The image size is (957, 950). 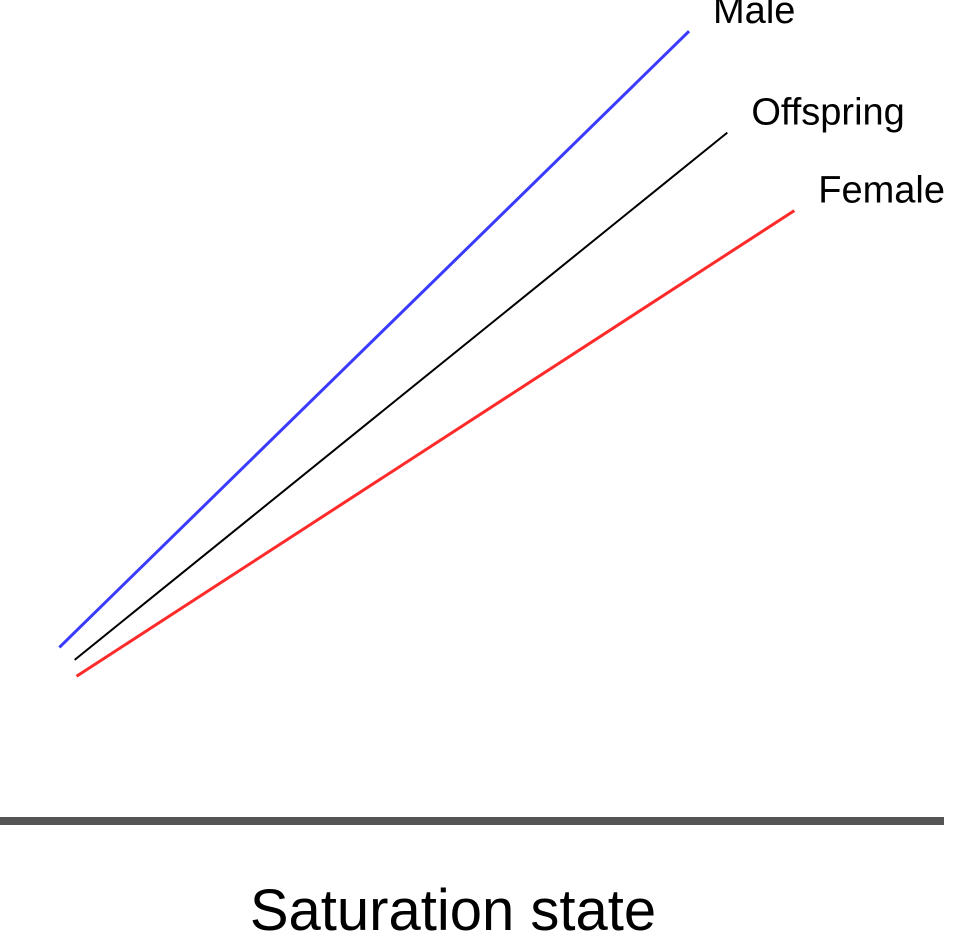 I want to click on series-label-layer: Male Offspring Female, so click(x=829, y=106).